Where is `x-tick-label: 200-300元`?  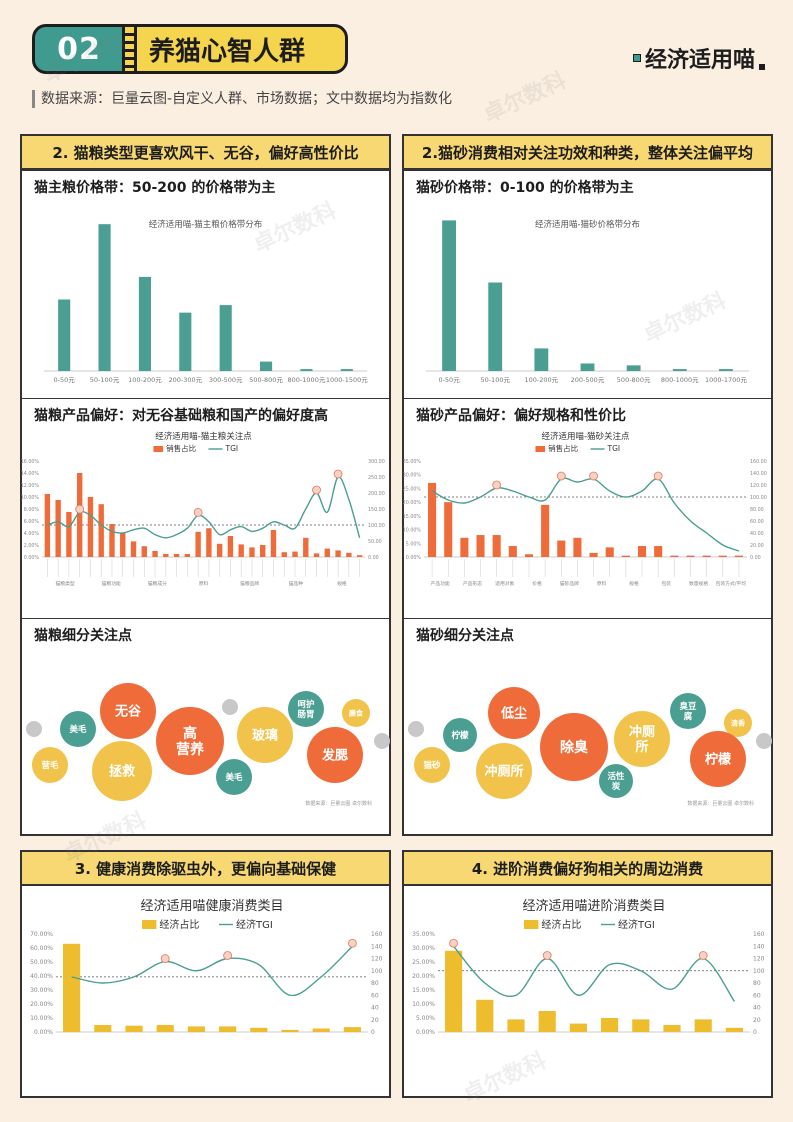 x-tick-label: 200-300元 is located at coordinates (185, 380).